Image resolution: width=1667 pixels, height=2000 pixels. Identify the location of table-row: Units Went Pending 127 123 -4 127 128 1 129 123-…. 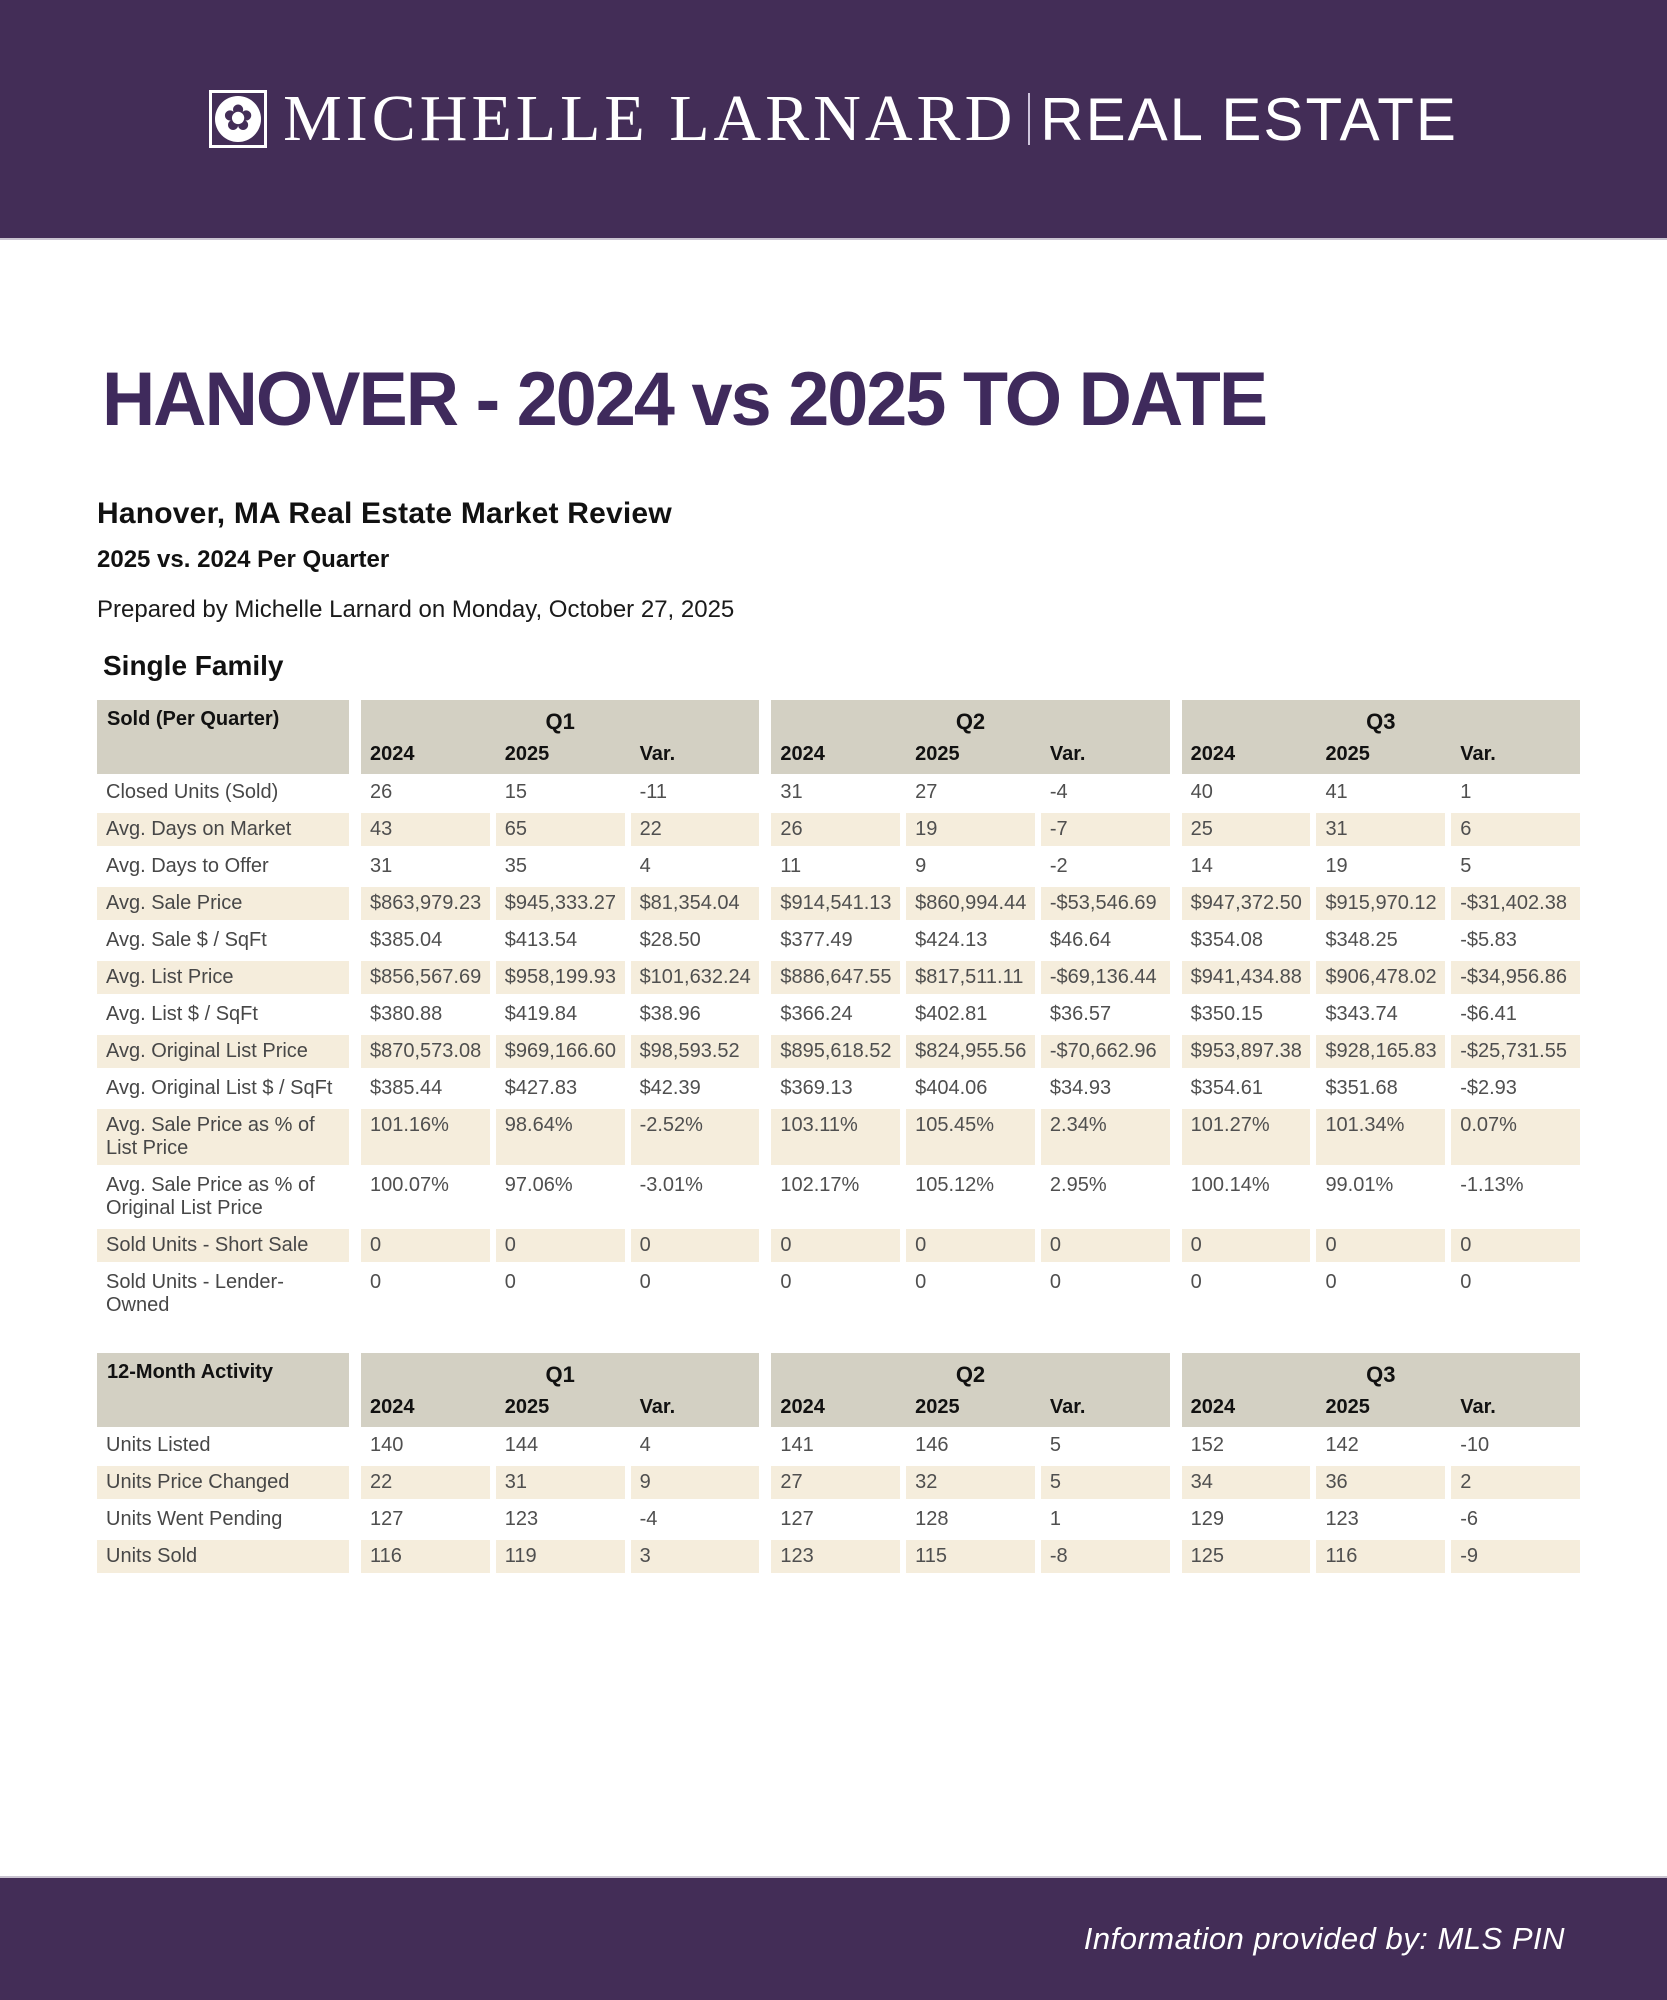
(838, 1519).